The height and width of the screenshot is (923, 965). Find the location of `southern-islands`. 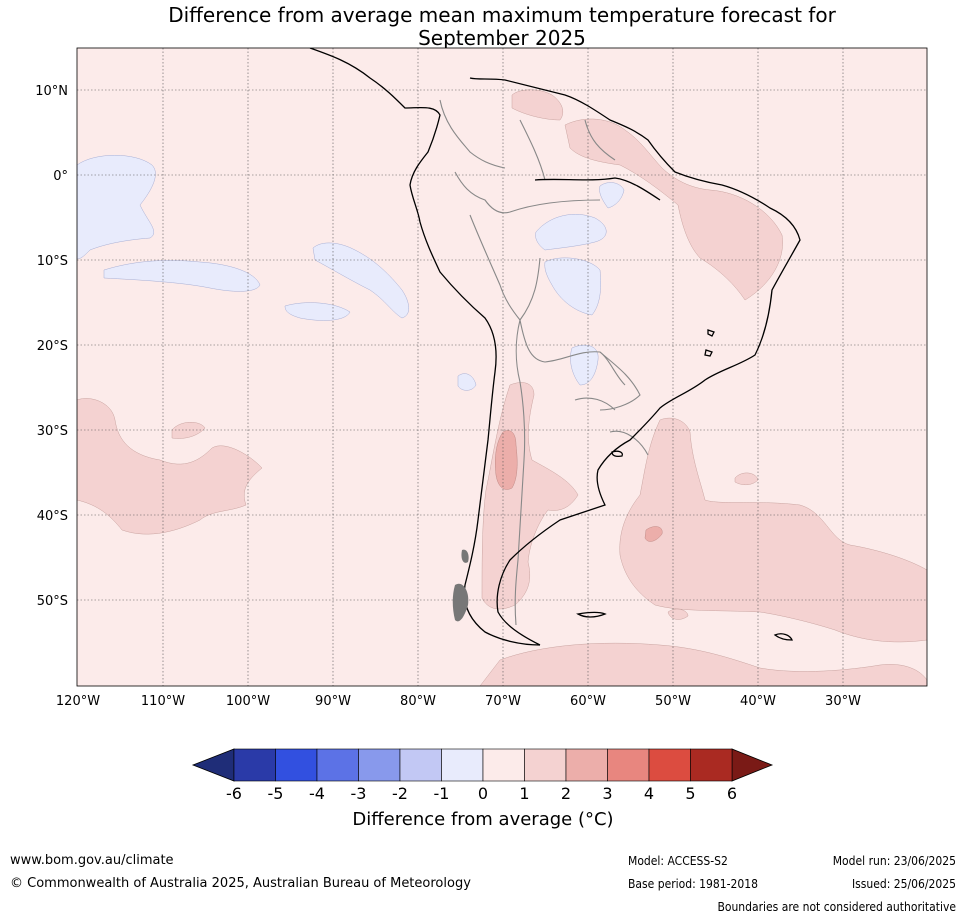

southern-islands is located at coordinates (460, 585).